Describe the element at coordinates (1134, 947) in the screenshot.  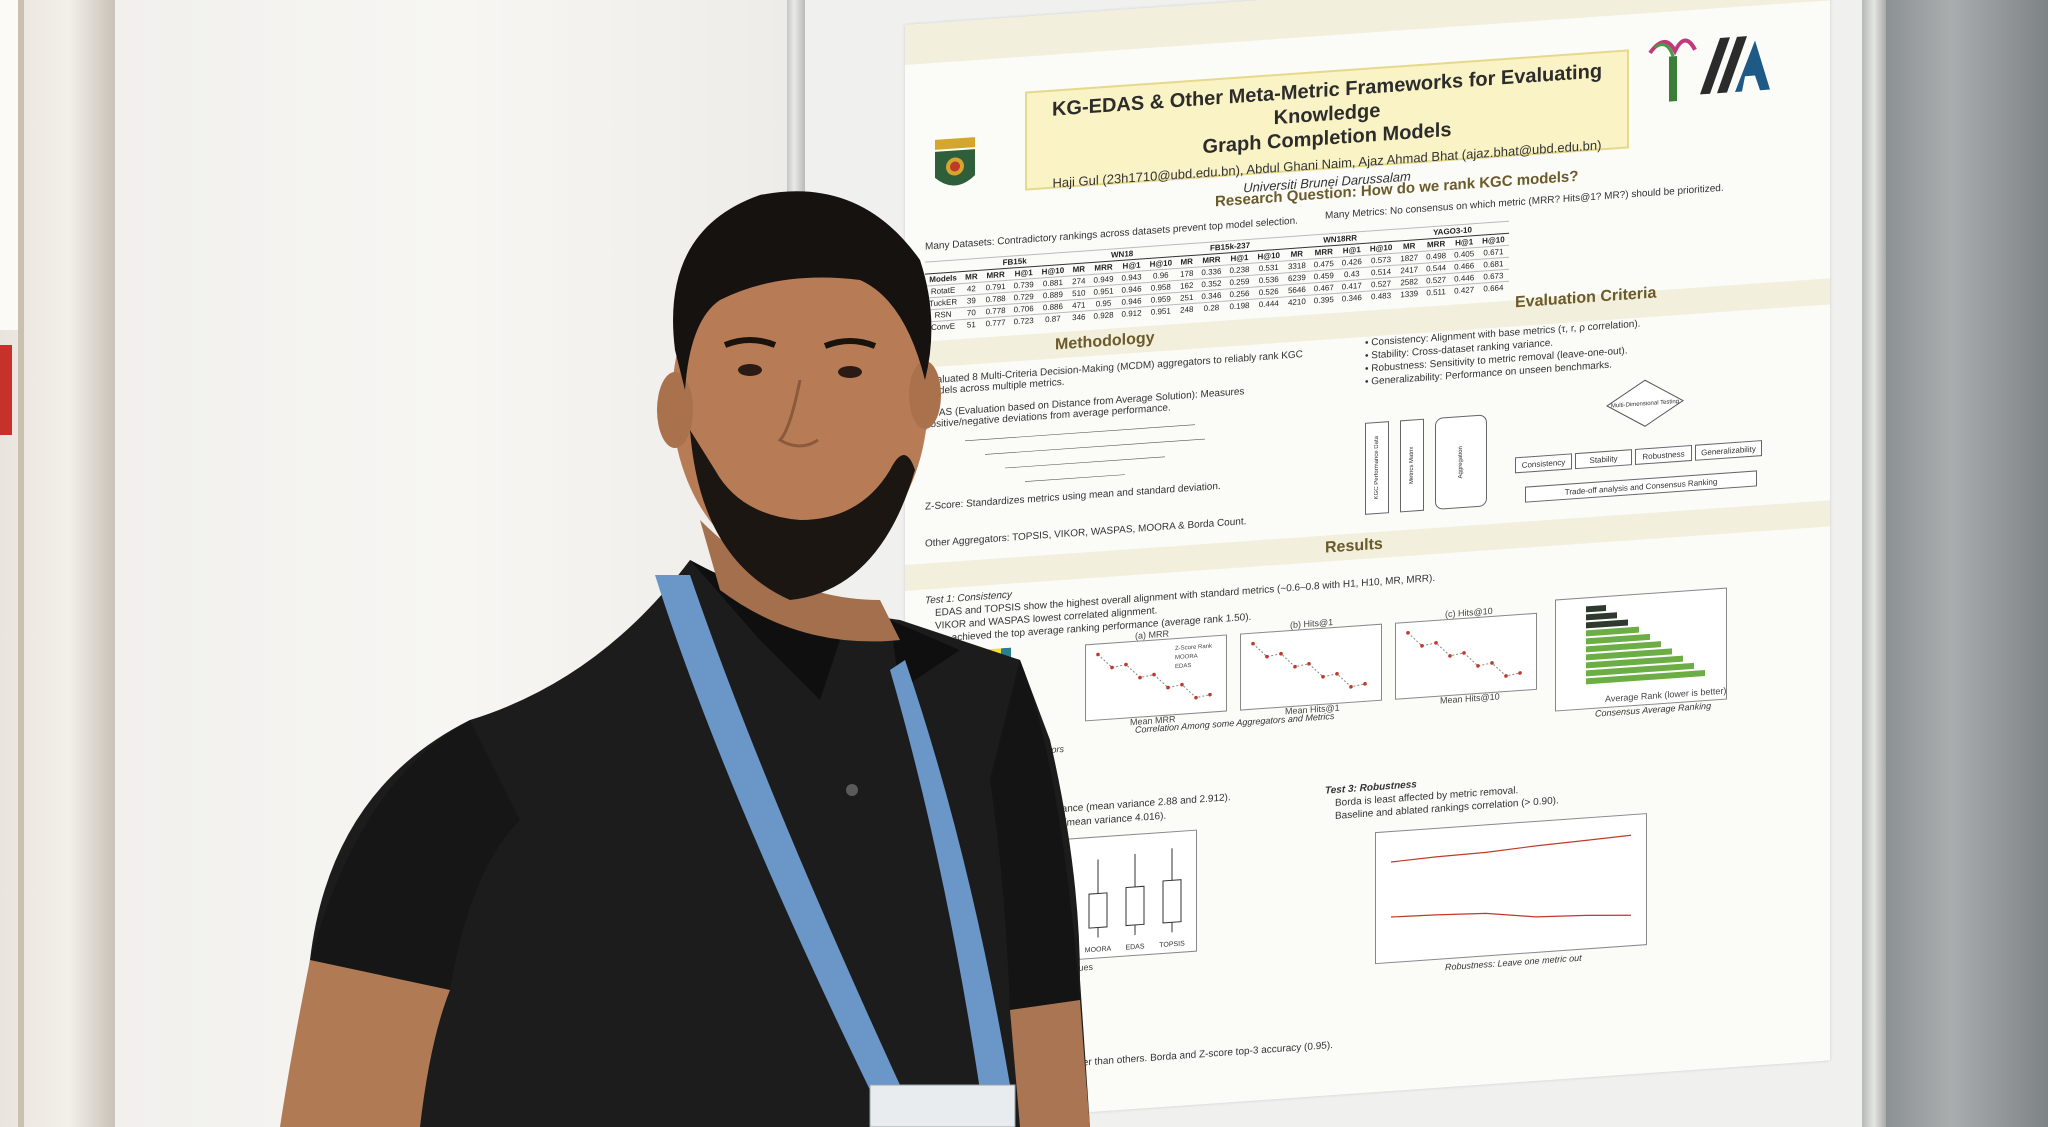
I see `boxplot-label: EDAS` at that location.